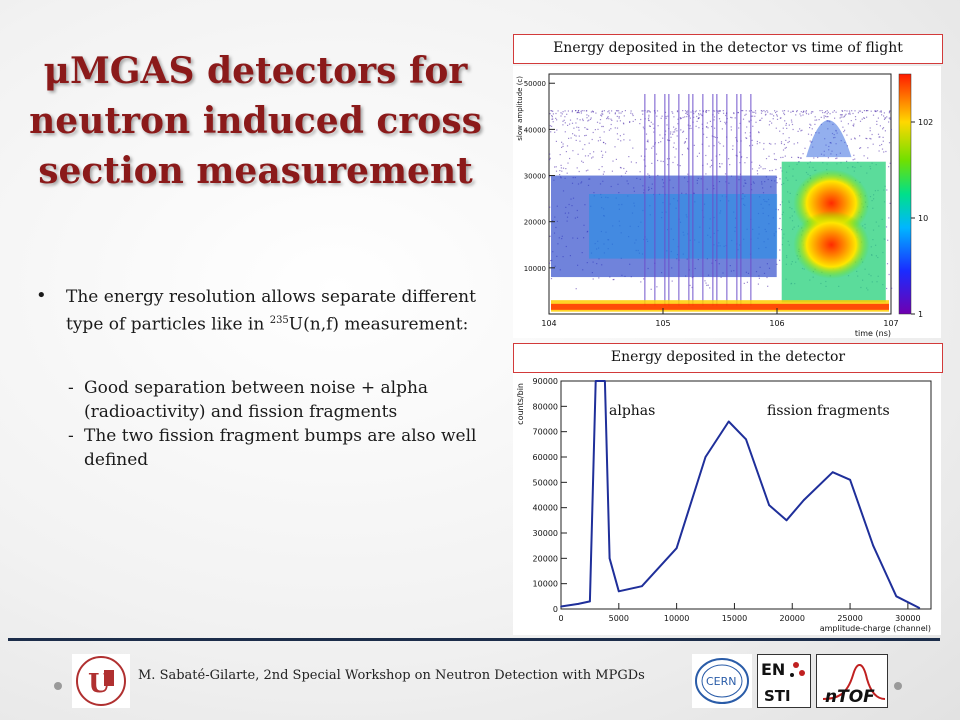  I want to click on y-axis-label: slow amplitude (c), so click(520, 108).